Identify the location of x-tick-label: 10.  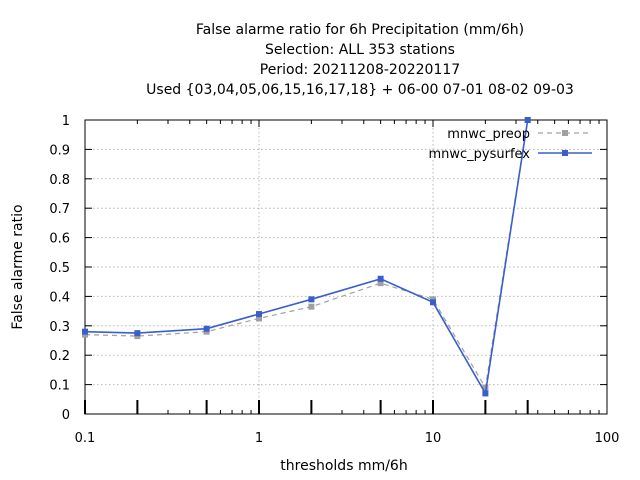
(433, 438).